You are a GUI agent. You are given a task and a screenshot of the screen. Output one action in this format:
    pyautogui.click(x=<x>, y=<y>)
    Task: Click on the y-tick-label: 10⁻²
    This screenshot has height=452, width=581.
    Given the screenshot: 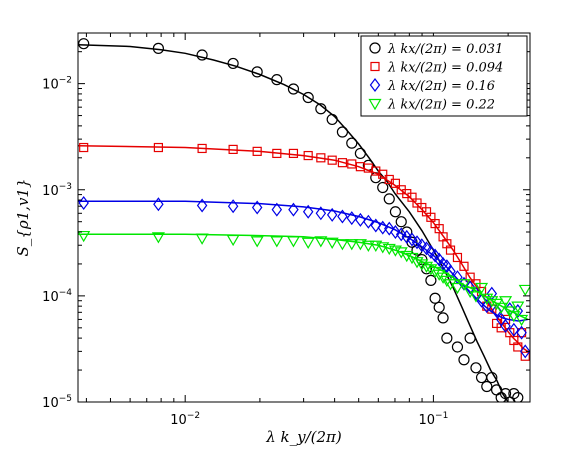 What is the action you would take?
    pyautogui.click(x=57, y=84)
    